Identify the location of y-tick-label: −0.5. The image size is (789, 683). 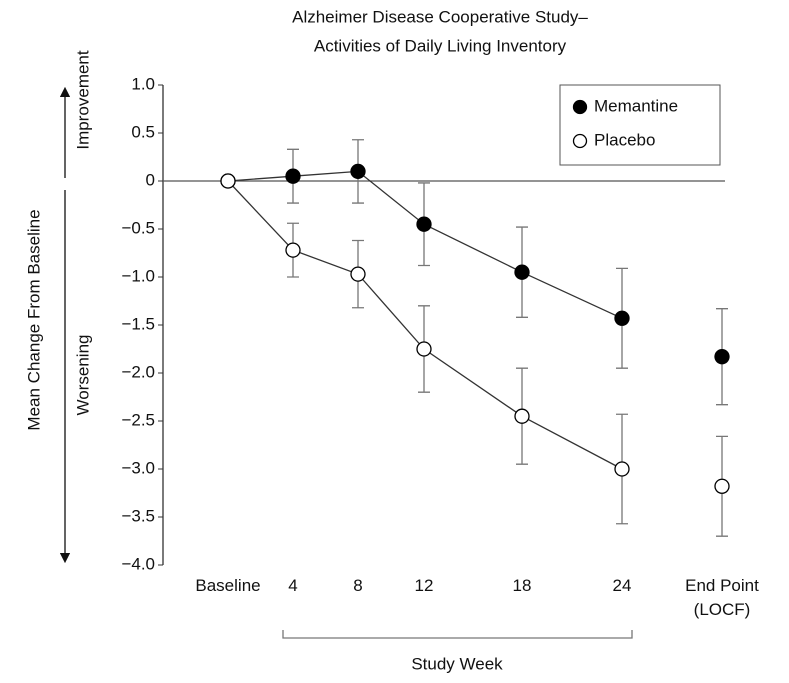
(138, 227).